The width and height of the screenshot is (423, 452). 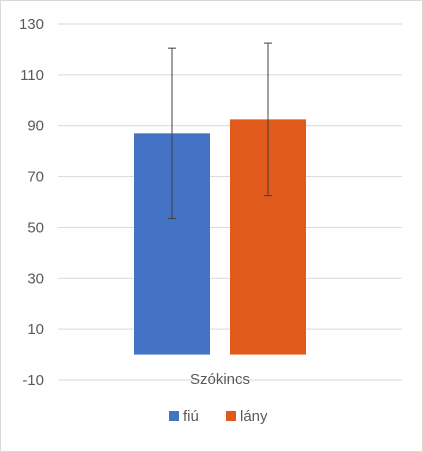 I want to click on legend-label-lány: lány, so click(x=254, y=416).